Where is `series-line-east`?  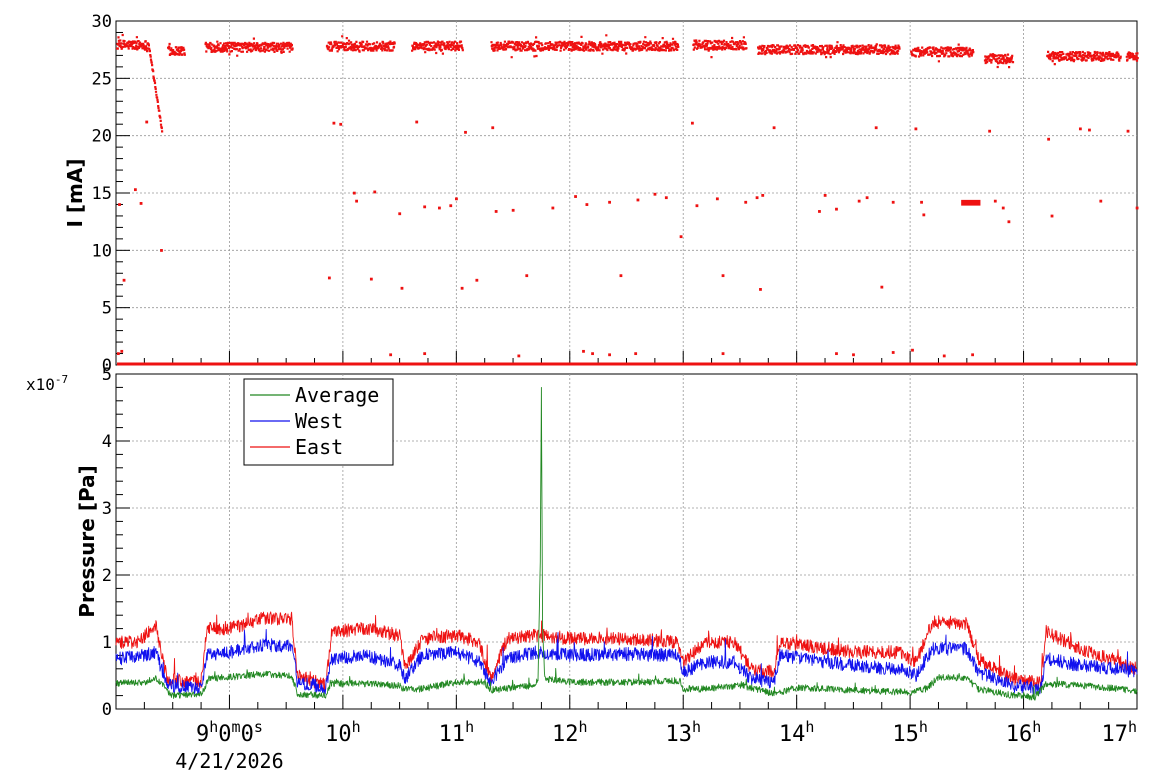 series-line-east is located at coordinates (626, 651).